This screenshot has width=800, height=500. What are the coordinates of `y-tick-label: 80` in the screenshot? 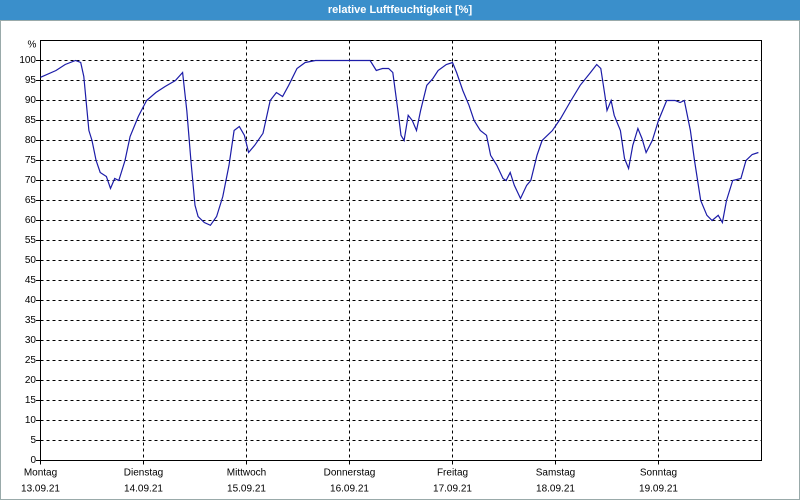 It's located at (31, 140).